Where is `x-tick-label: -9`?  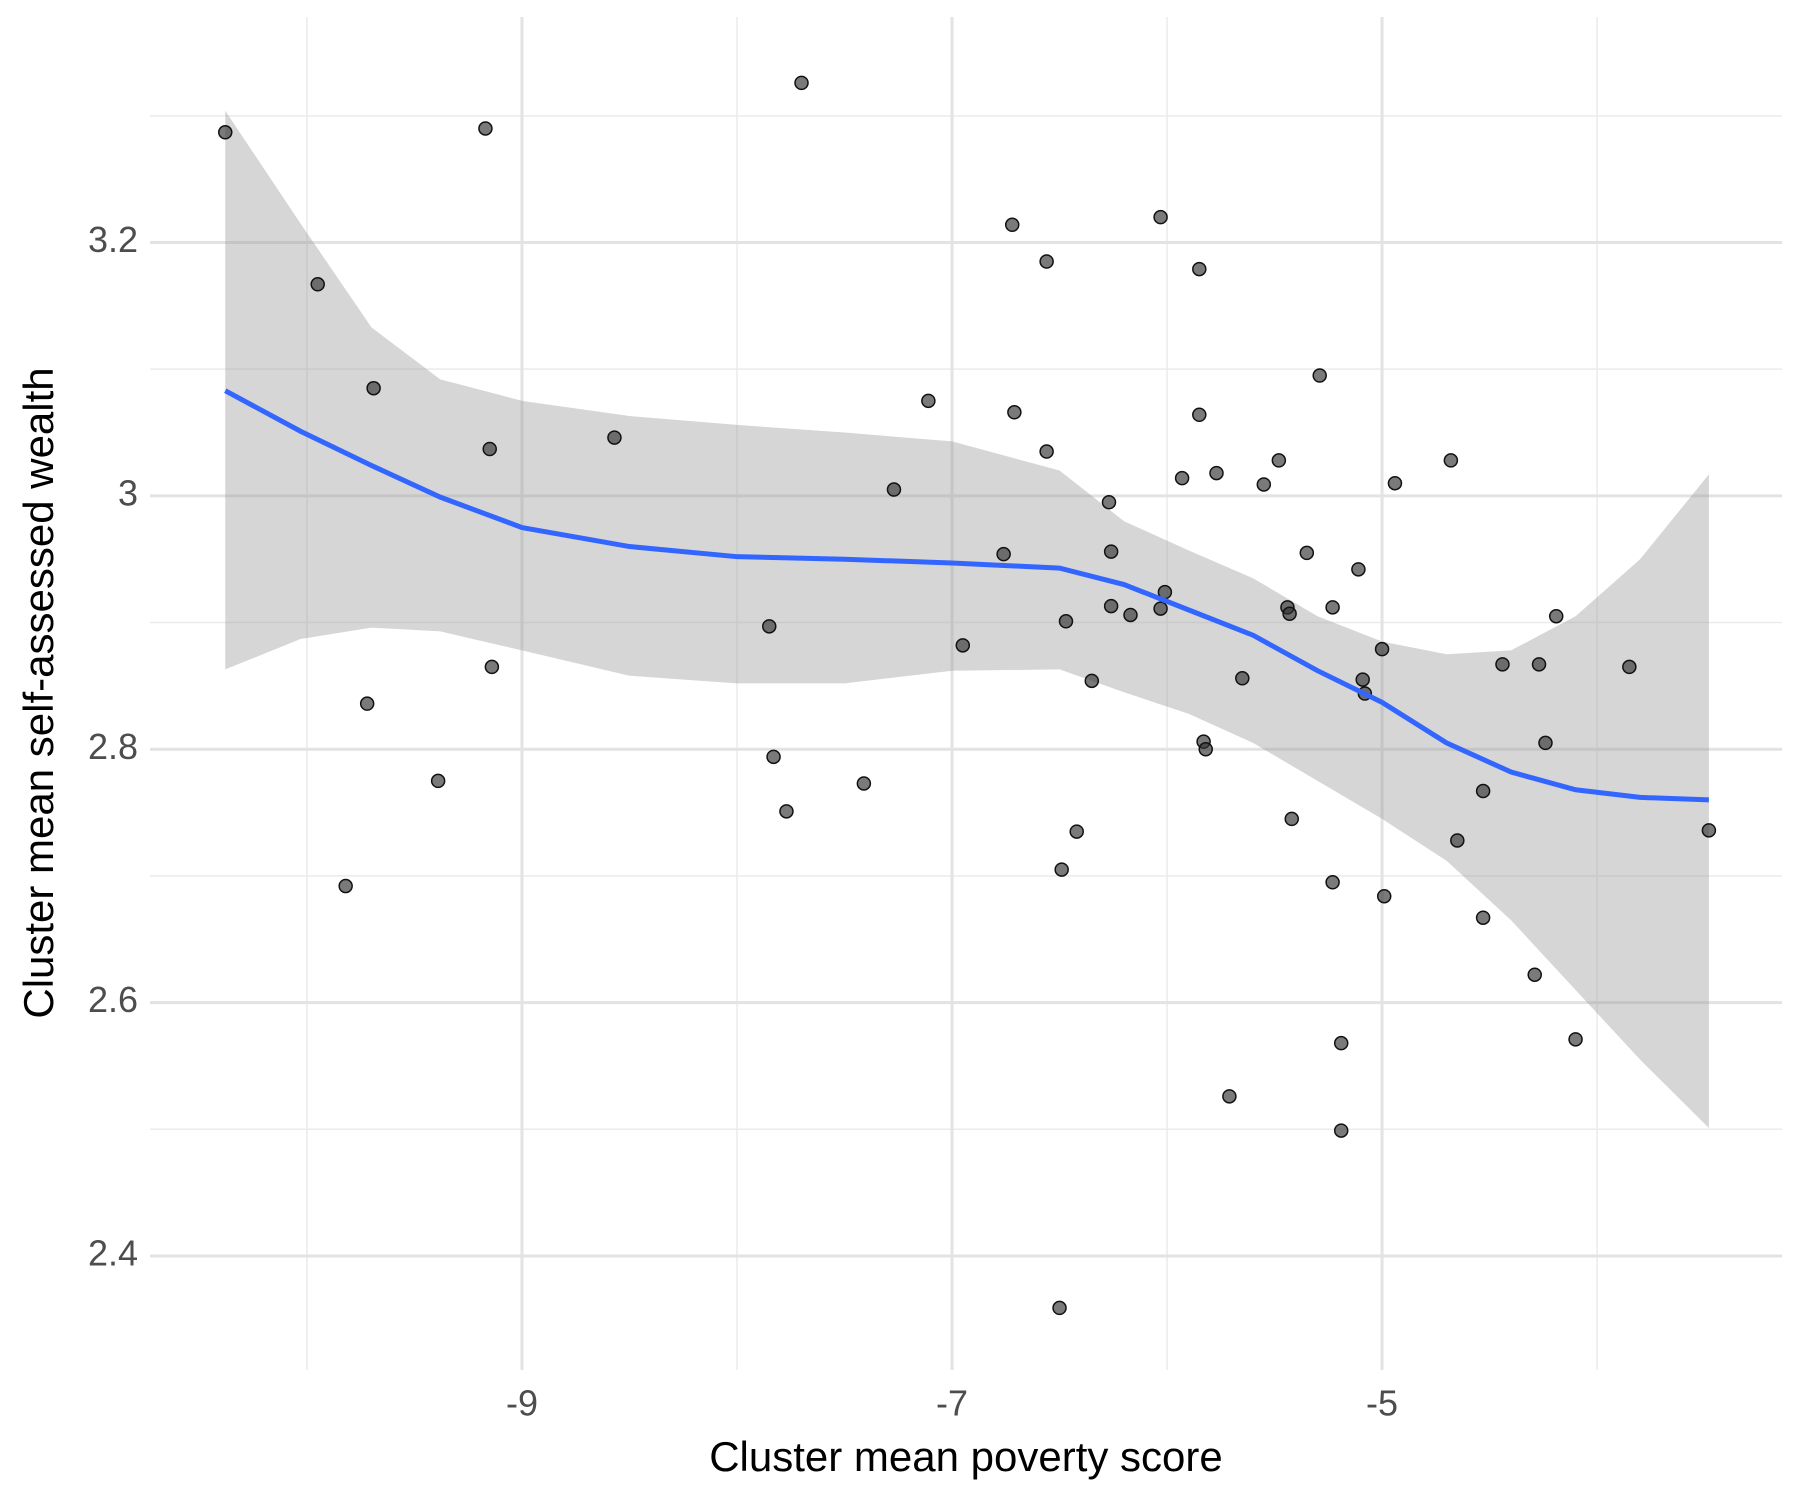
x-tick-label: -9 is located at coordinates (522, 1403).